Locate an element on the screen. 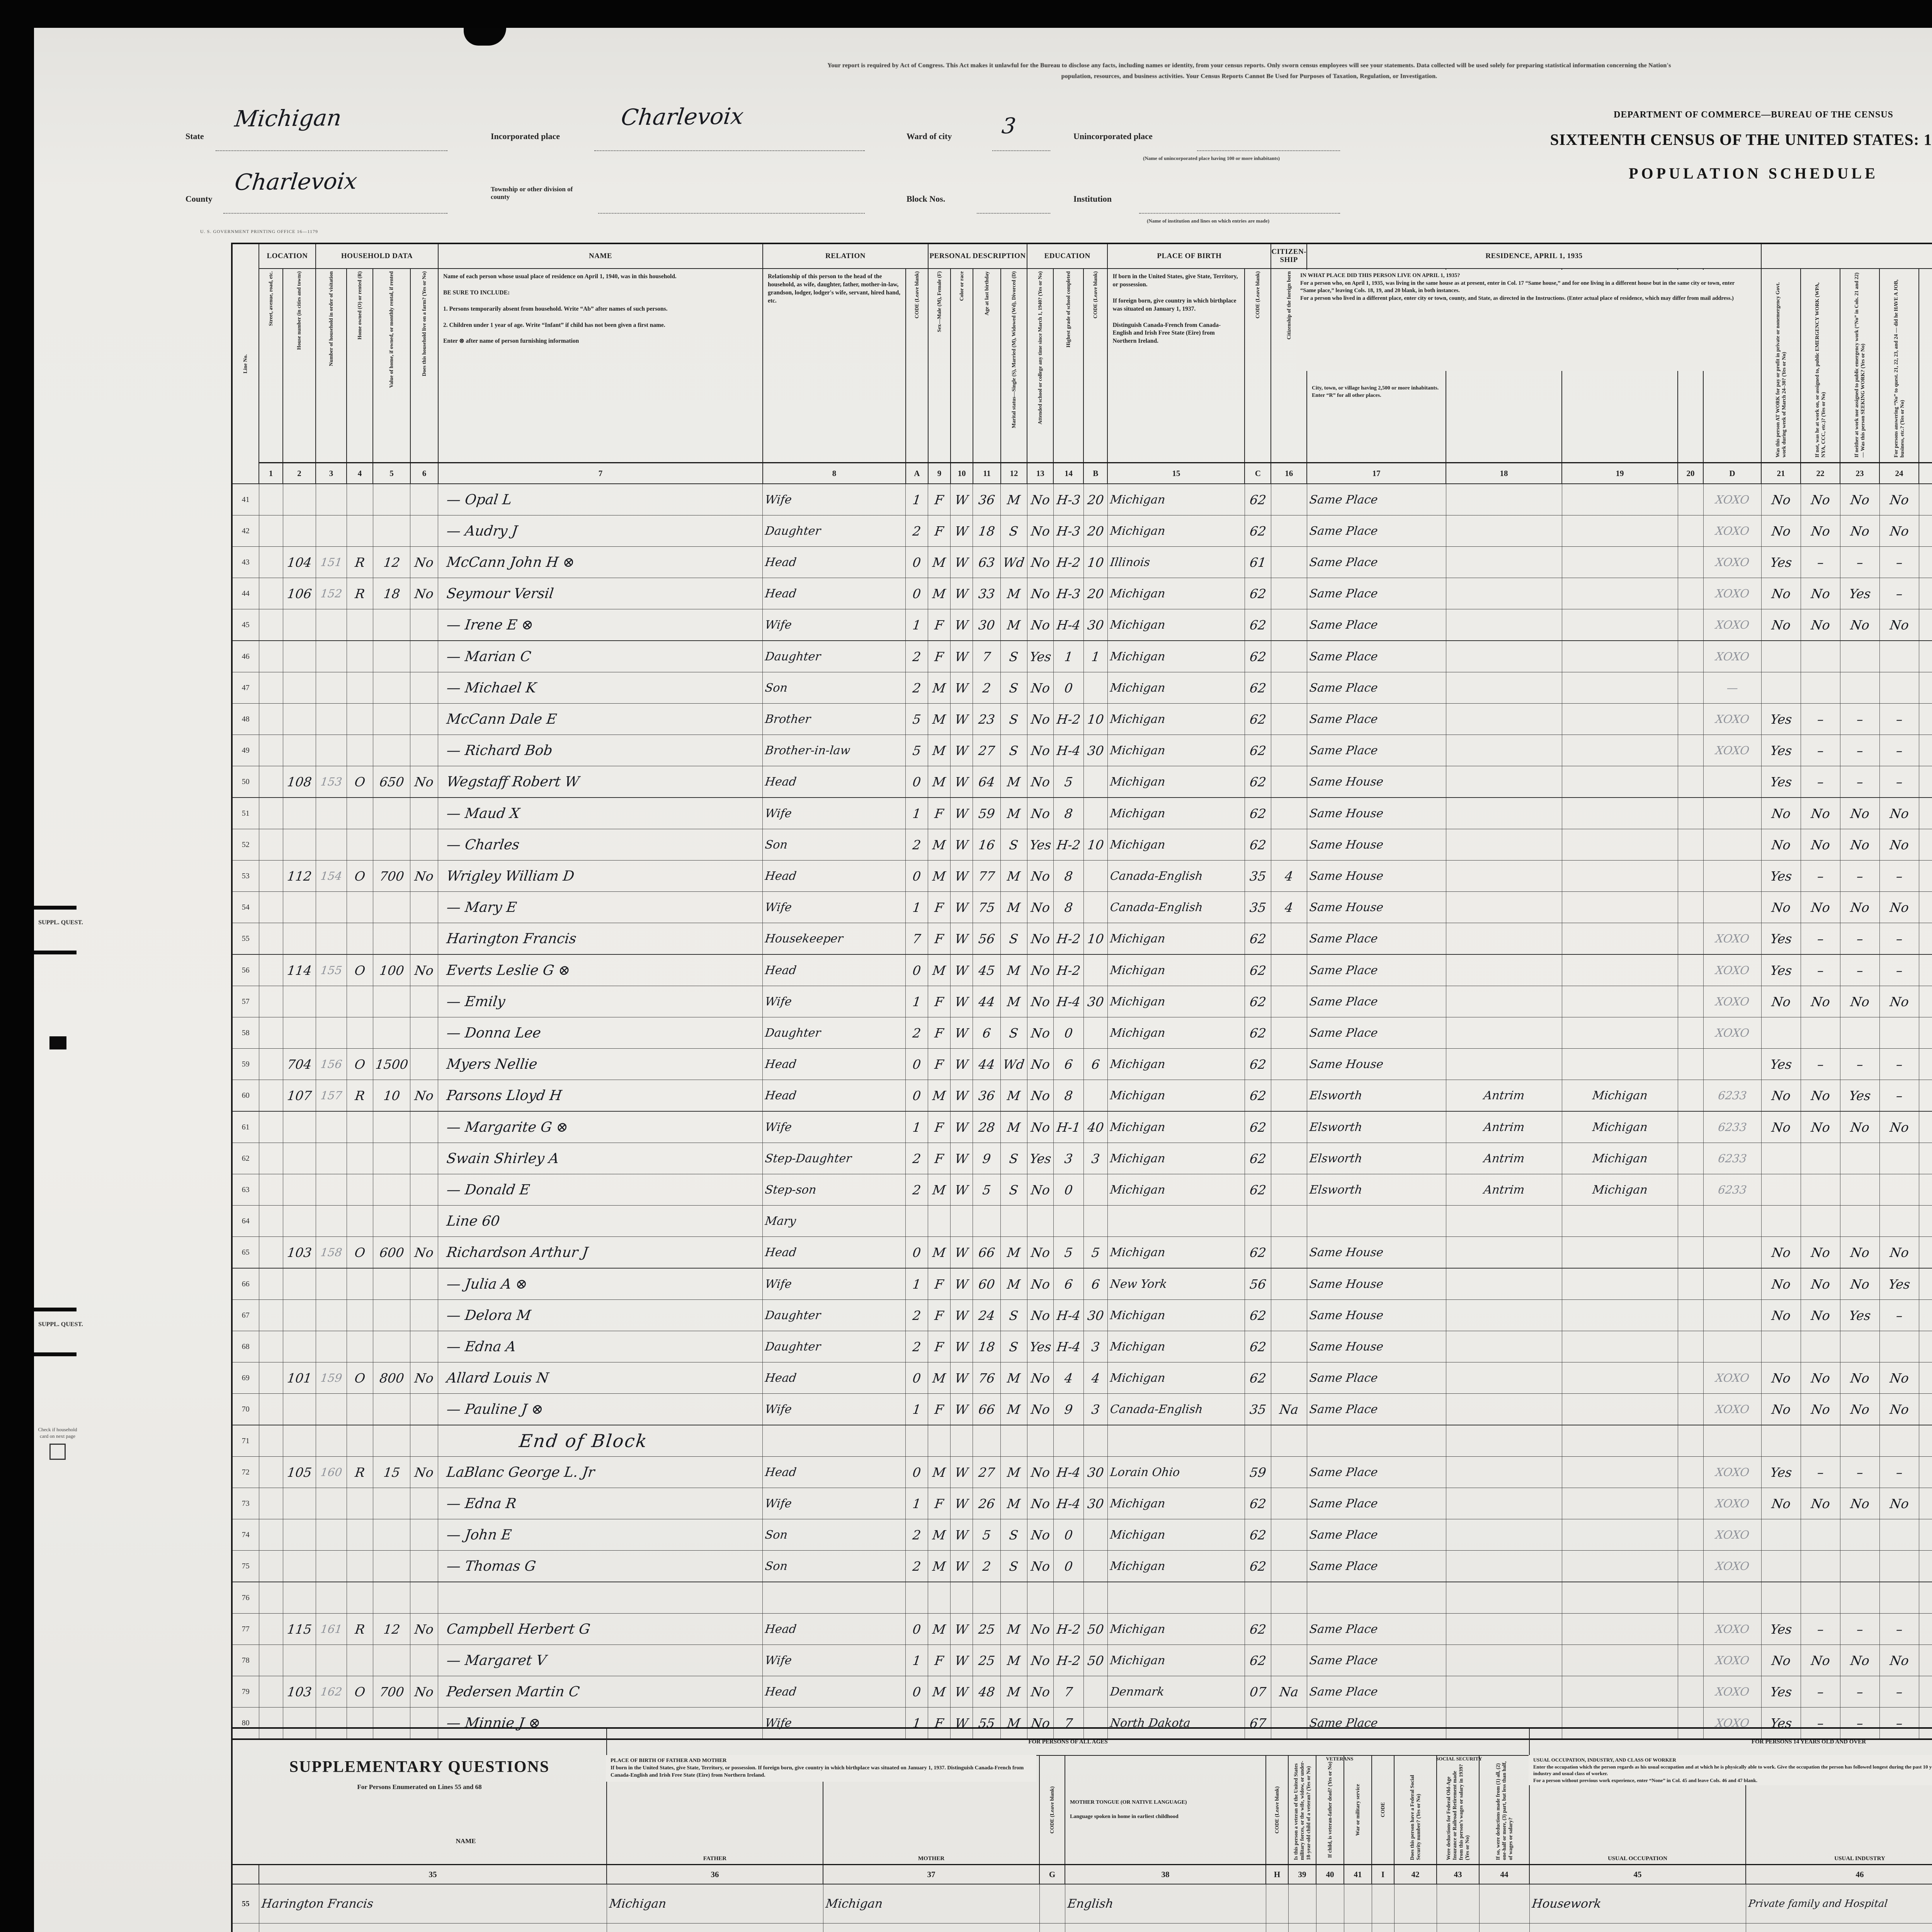  cell: 2 is located at coordinates (917, 531).